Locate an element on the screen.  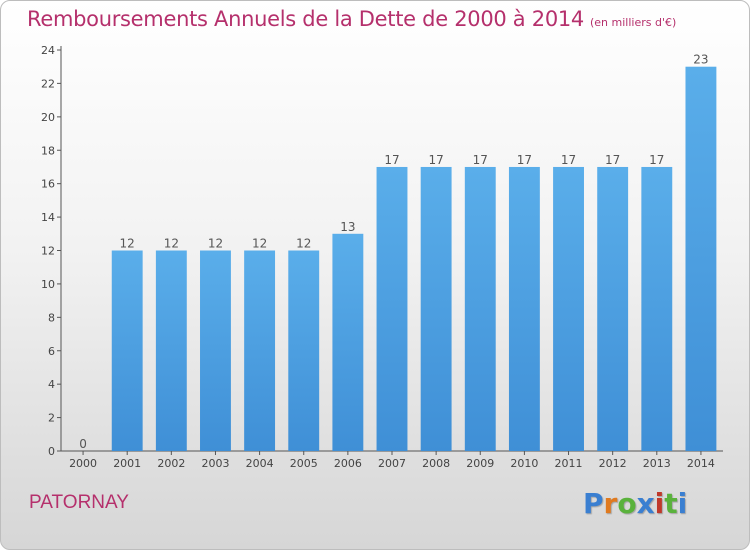
x-tick-label: 2007 is located at coordinates (392, 463).